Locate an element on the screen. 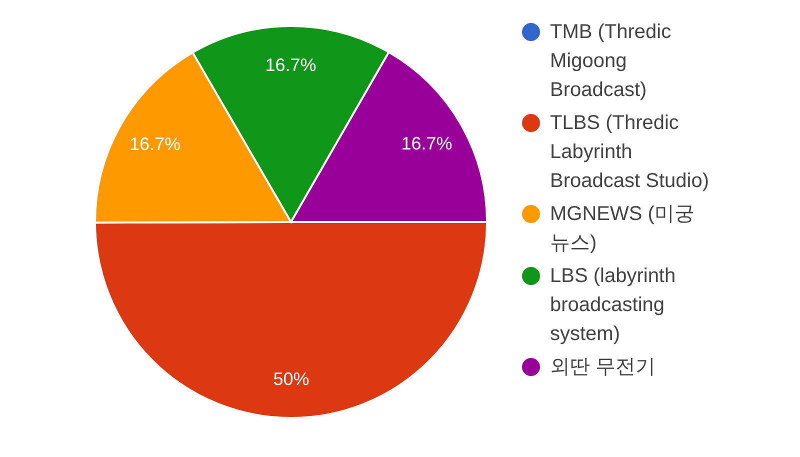 Image resolution: width=800 pixels, height=457 pixels. data-label: 50% is located at coordinates (291, 378).